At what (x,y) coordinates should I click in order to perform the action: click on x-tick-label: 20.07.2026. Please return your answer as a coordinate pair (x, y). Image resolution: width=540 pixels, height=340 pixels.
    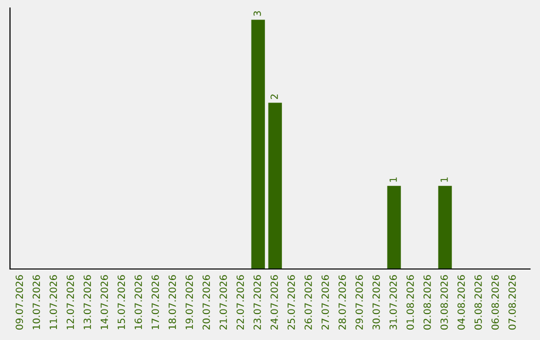
    Looking at the image, I should click on (206, 302).